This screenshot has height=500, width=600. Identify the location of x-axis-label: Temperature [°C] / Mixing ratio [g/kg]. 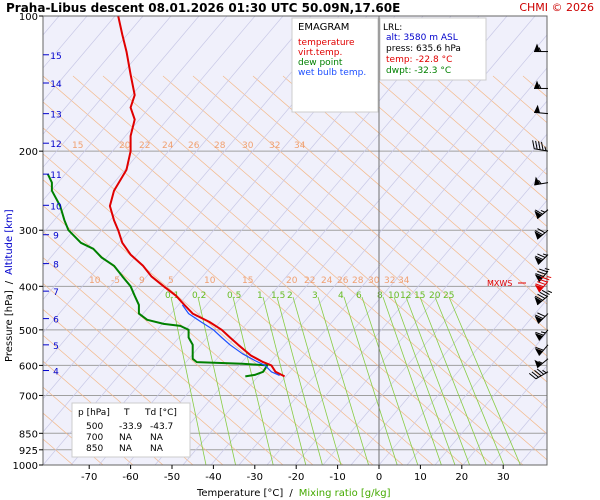
(293, 493).